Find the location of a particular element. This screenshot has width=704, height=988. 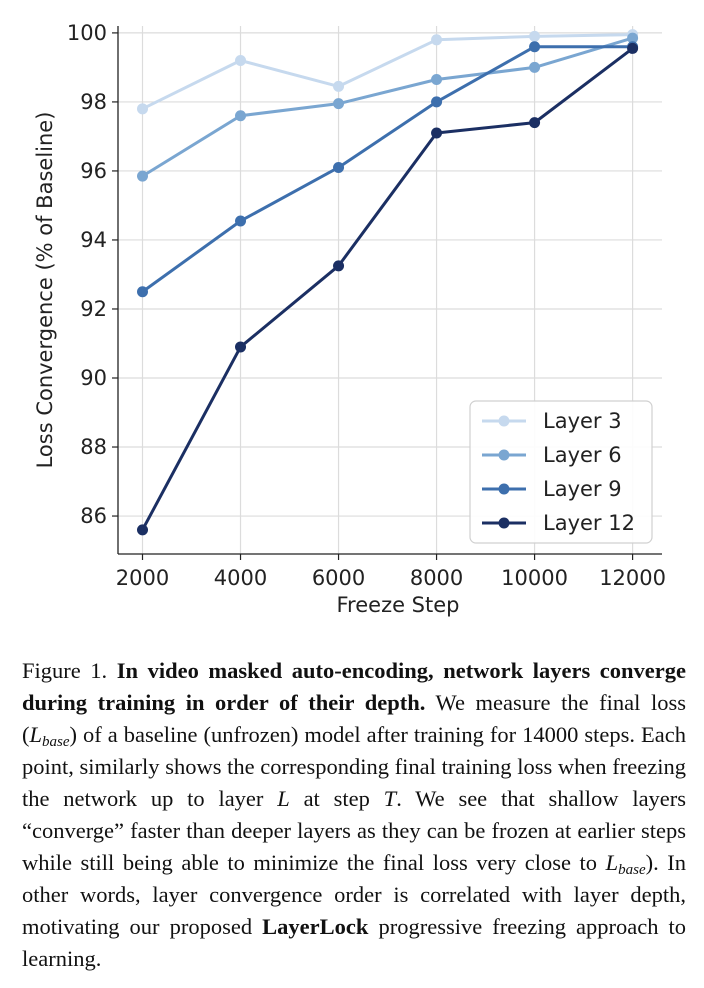

y-tick-label: 92 is located at coordinates (93, 309).